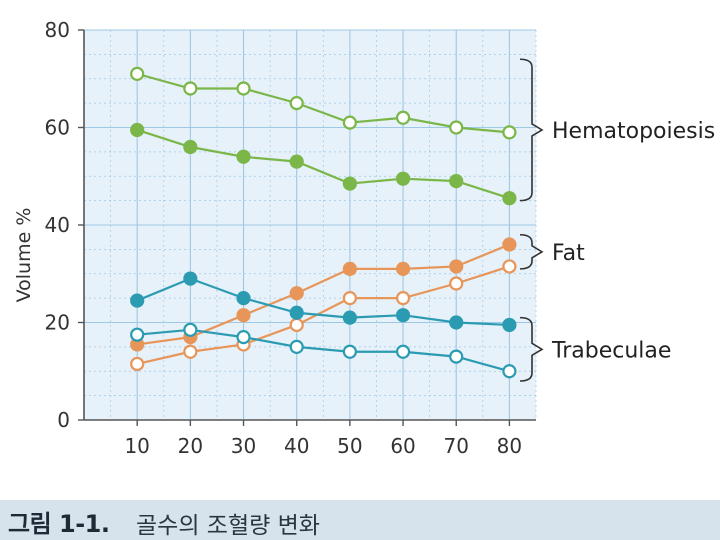 This screenshot has height=540, width=720. Describe the element at coordinates (568, 253) in the screenshot. I see `annotation-label: Fat` at that location.